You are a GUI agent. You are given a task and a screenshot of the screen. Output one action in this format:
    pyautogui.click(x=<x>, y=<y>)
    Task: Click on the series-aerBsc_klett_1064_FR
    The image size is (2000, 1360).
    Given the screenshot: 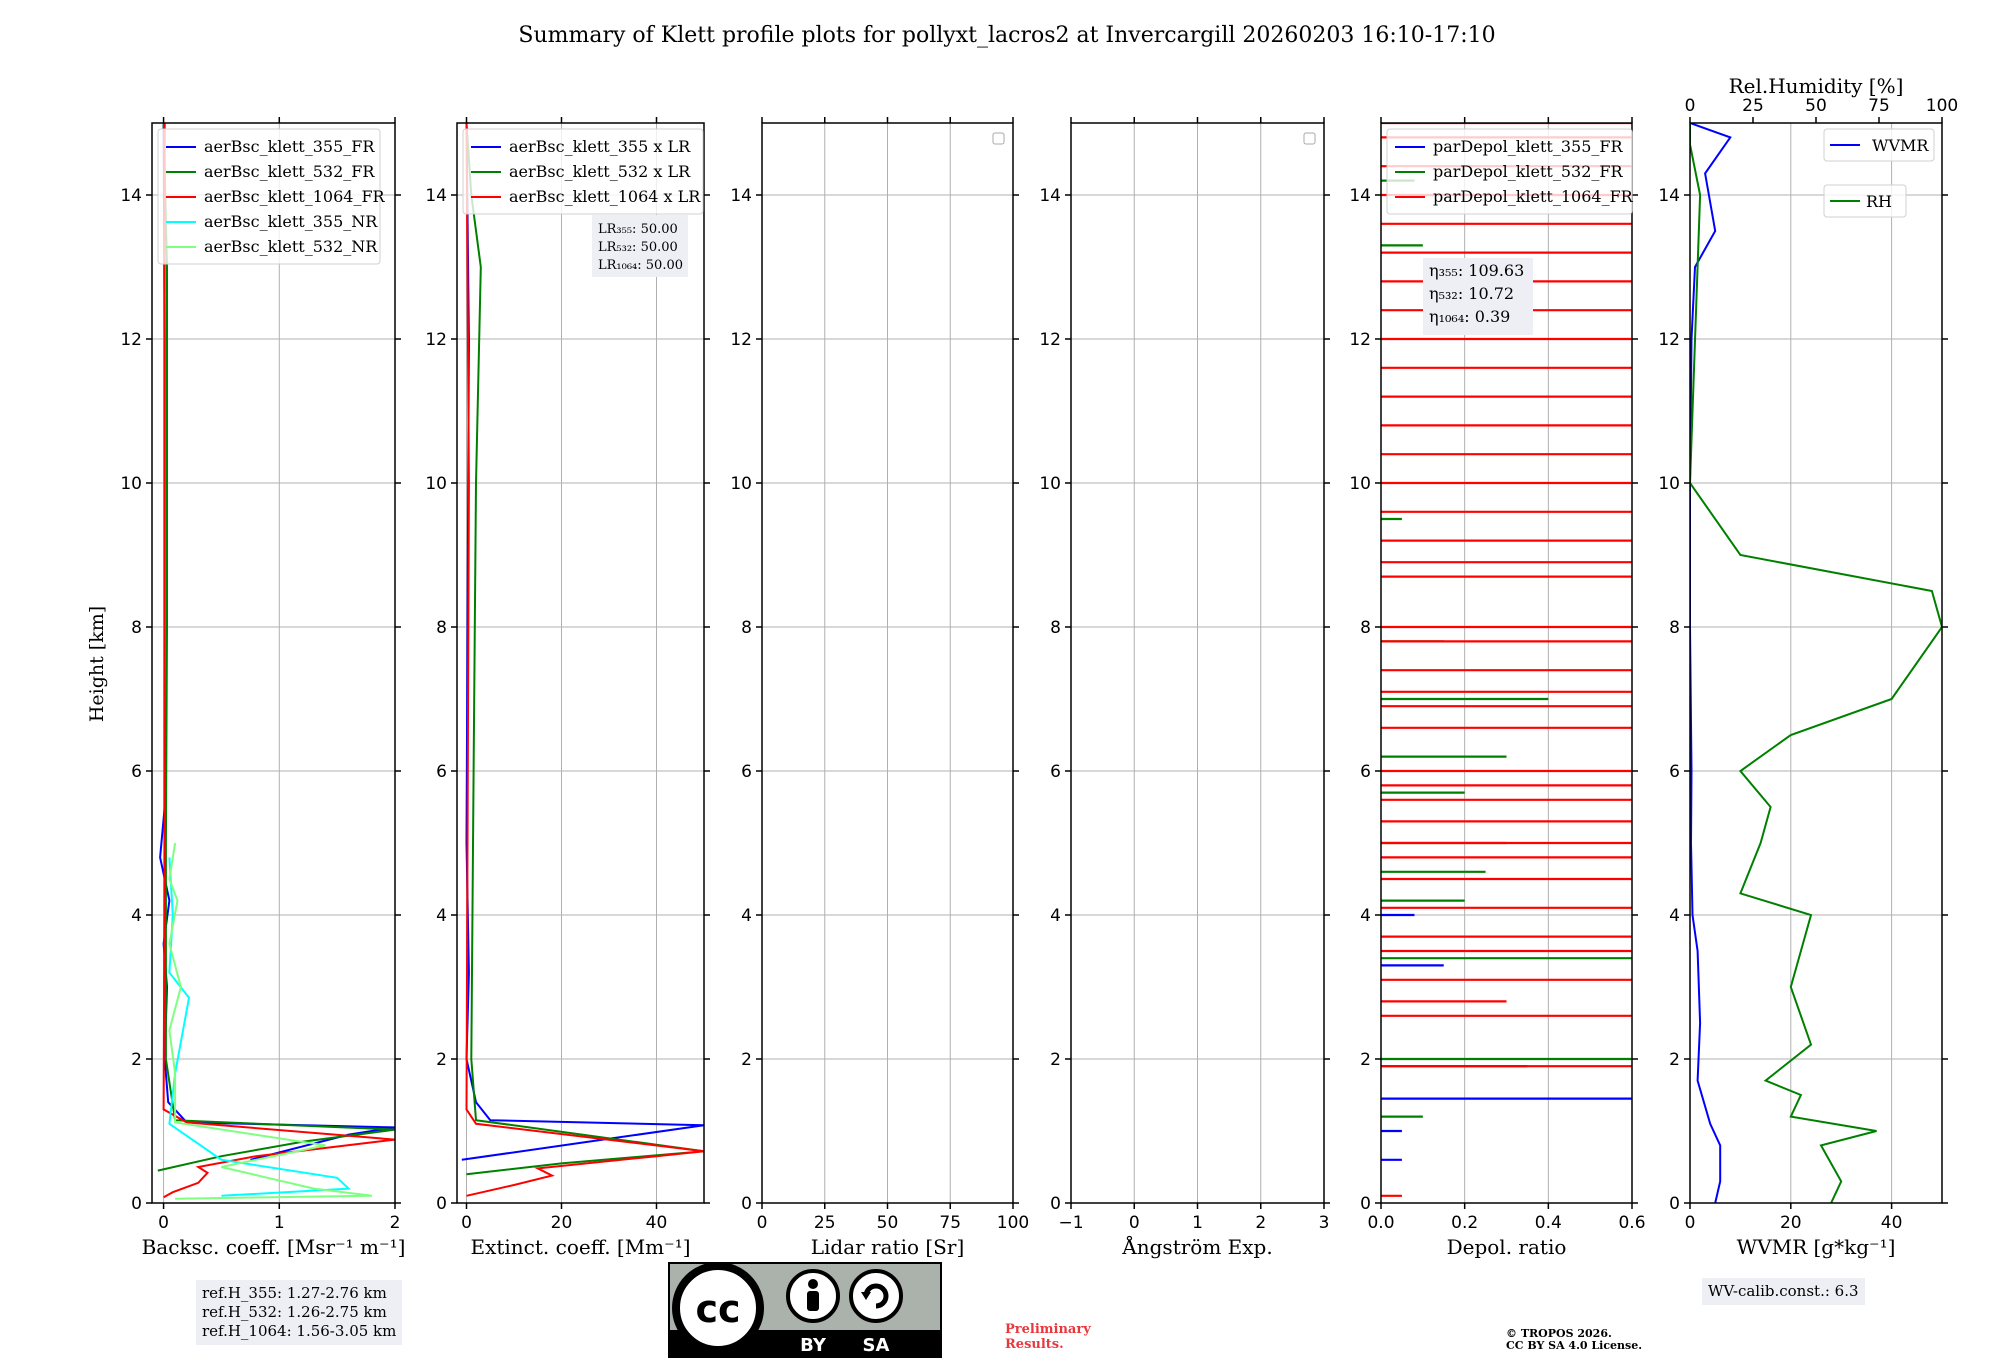 What is the action you would take?
    pyautogui.click(x=278, y=661)
    